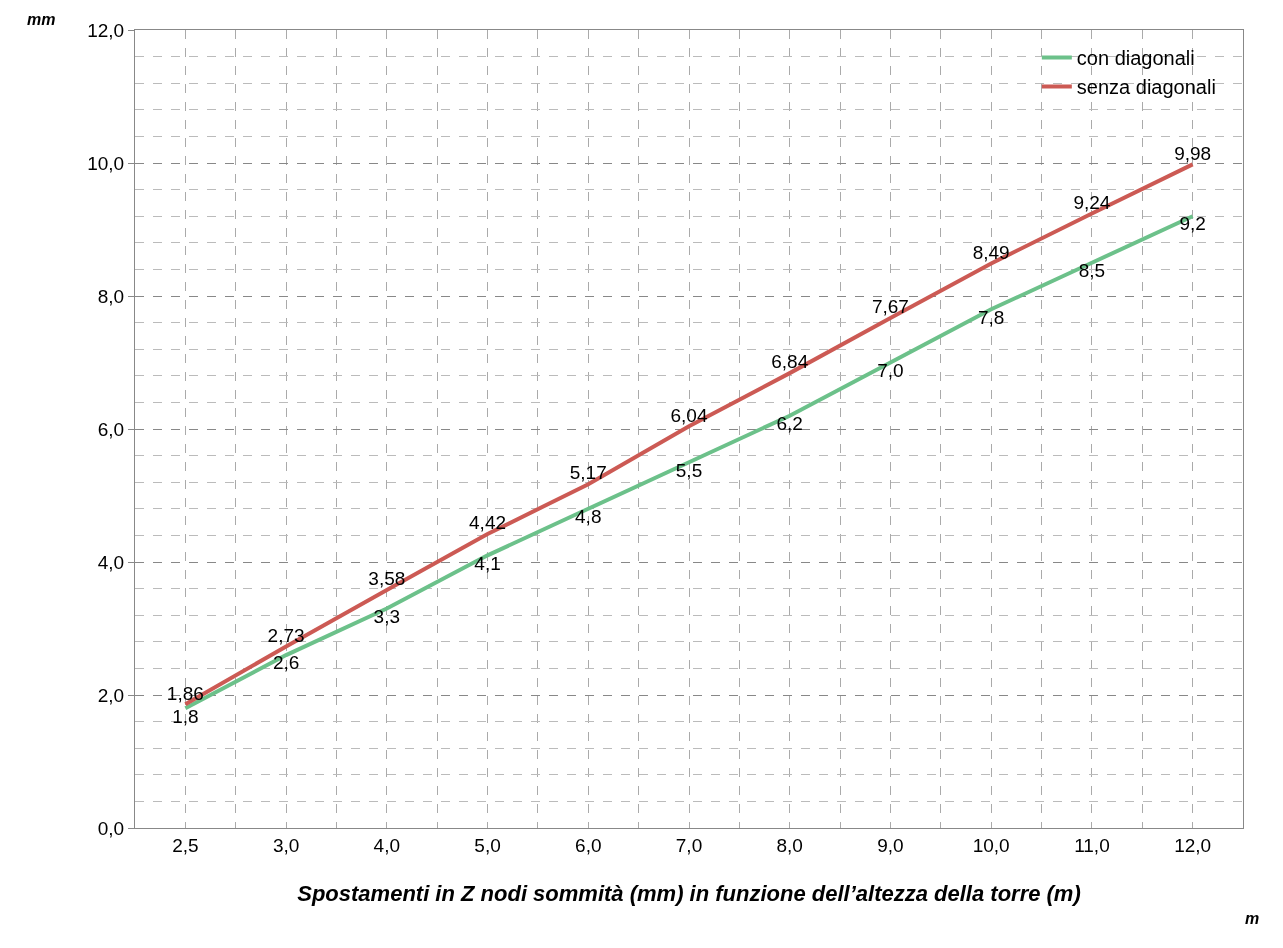  What do you see at coordinates (387, 579) in the screenshot?
I see `data-label: 3,58` at bounding box center [387, 579].